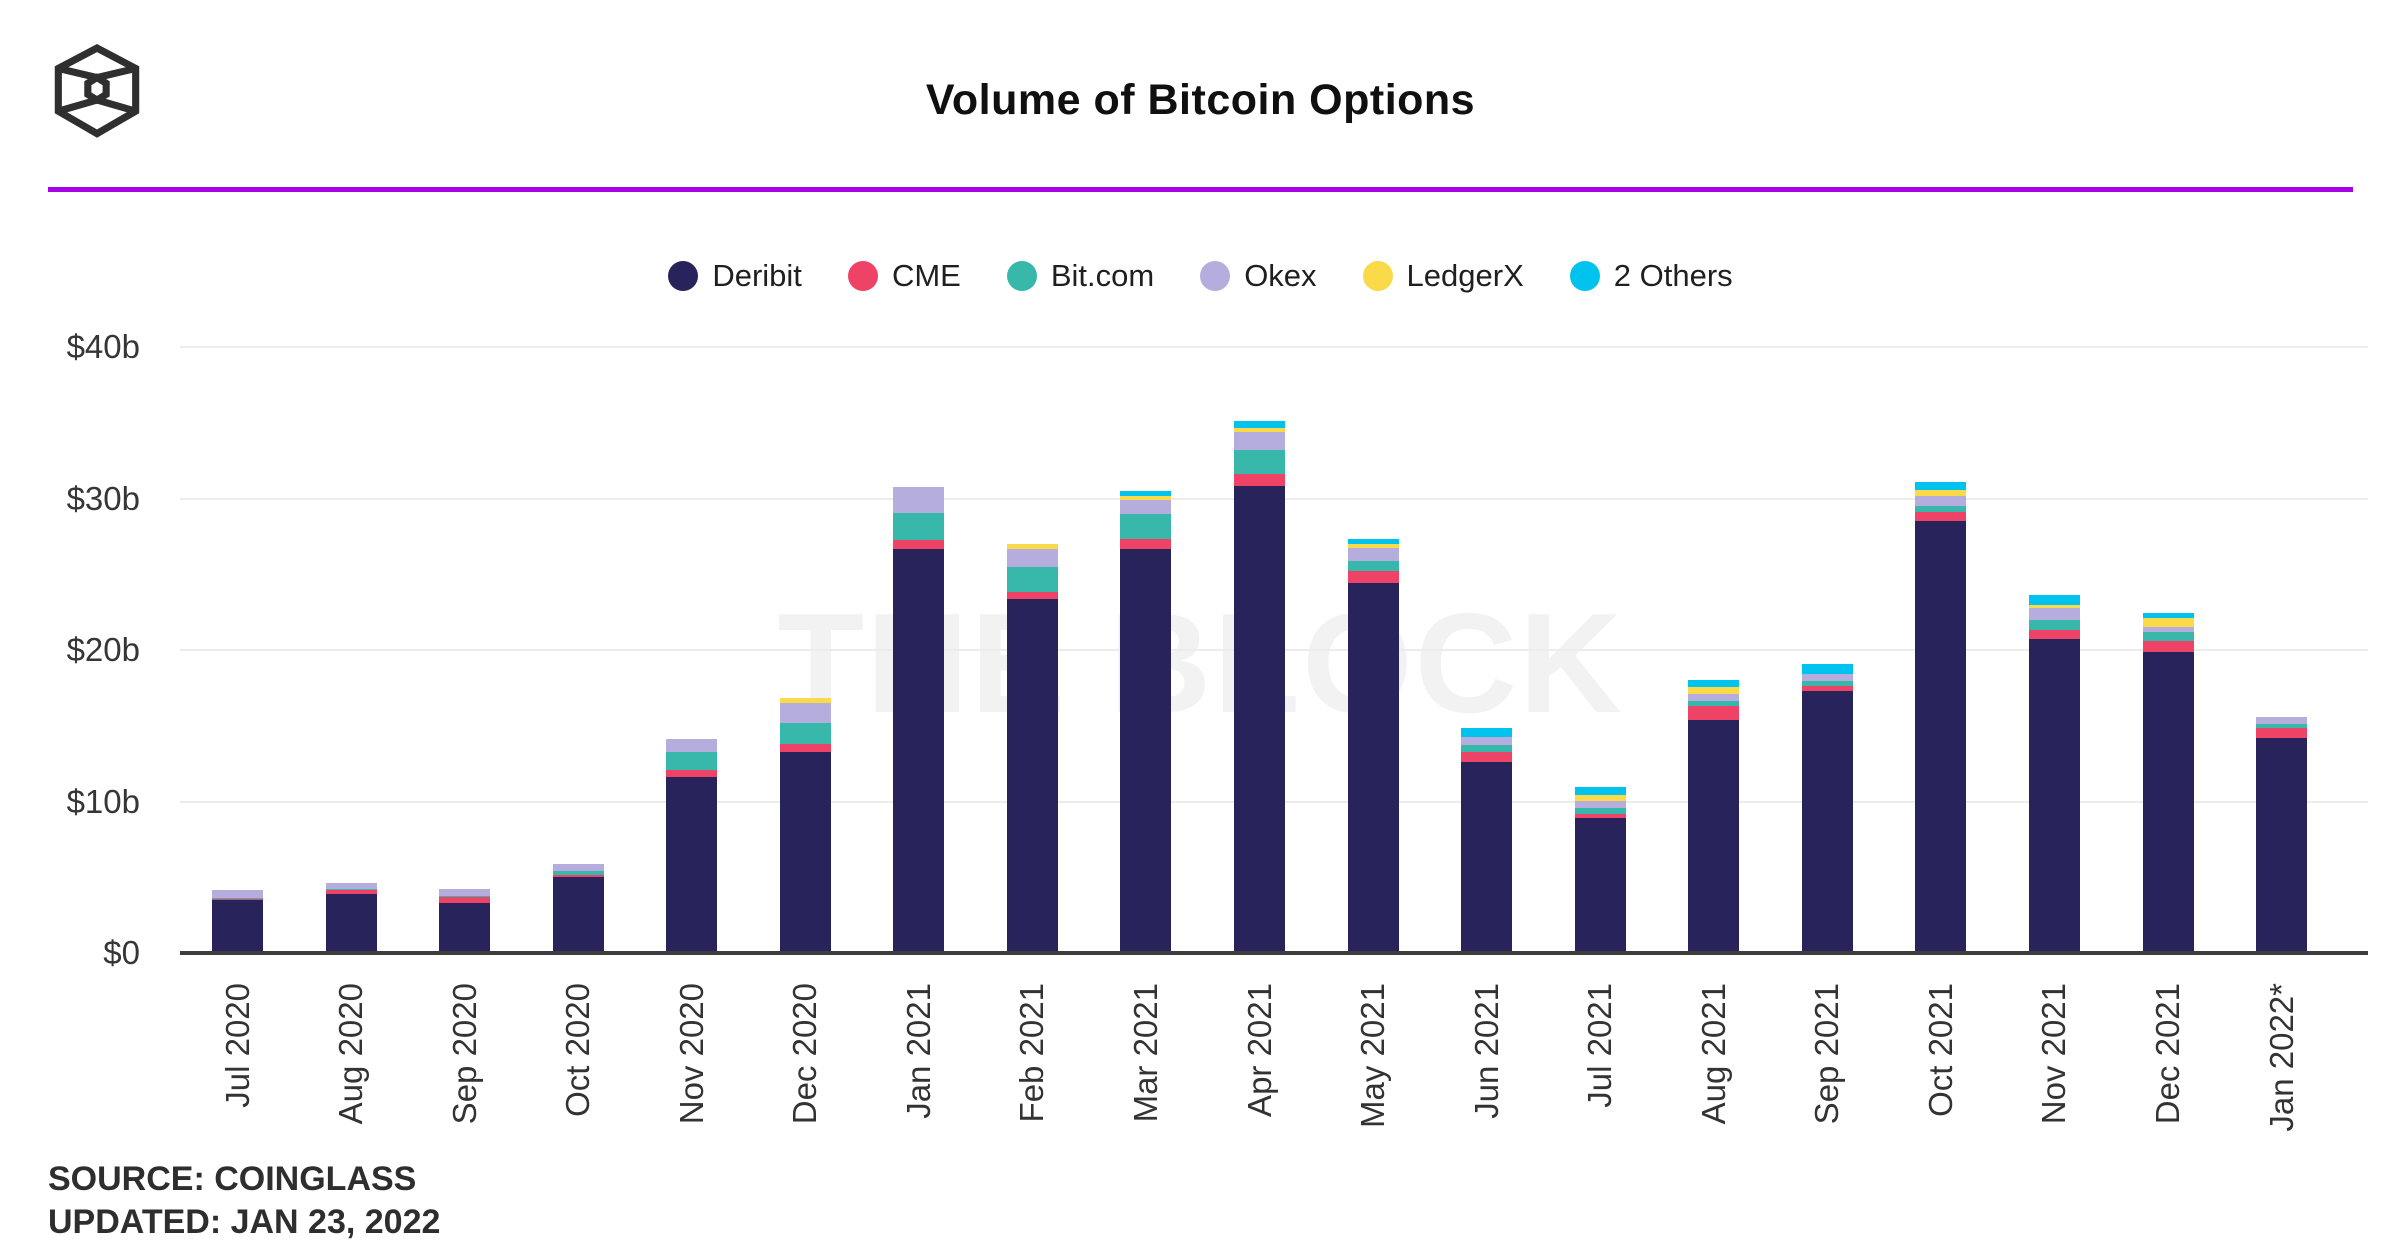  What do you see at coordinates (1651, 276) in the screenshot?
I see `legend-item-2-others: 2 Others` at bounding box center [1651, 276].